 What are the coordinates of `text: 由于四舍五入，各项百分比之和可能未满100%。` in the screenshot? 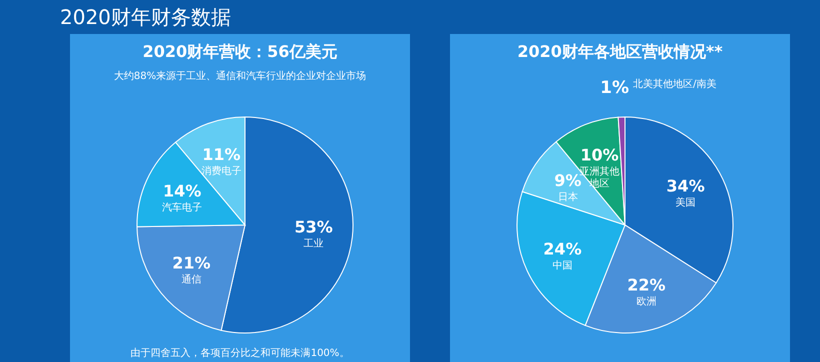 It's located at (240, 353).